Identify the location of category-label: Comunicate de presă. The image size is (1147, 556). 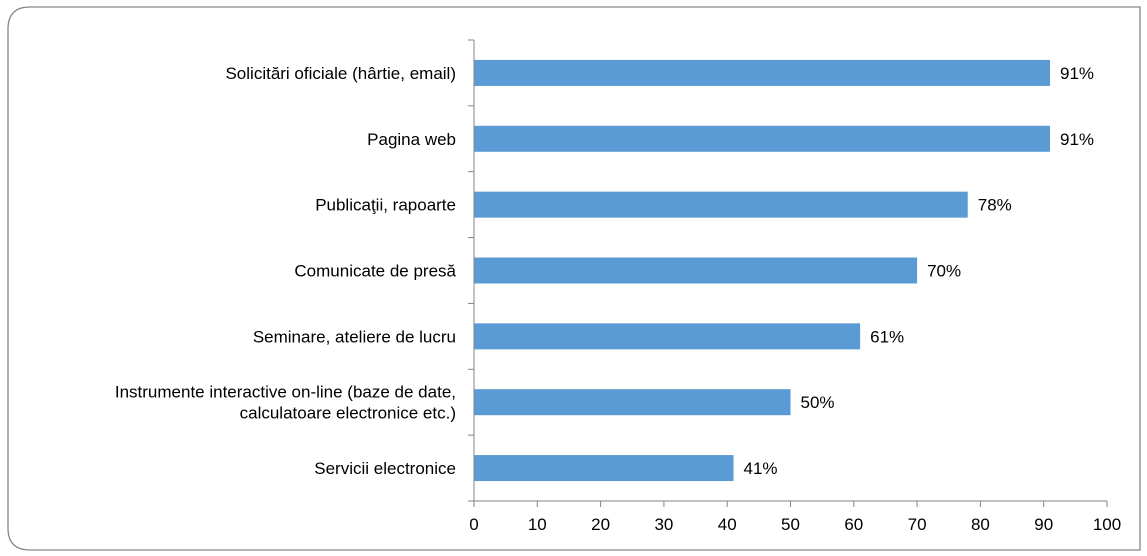
(375, 271).